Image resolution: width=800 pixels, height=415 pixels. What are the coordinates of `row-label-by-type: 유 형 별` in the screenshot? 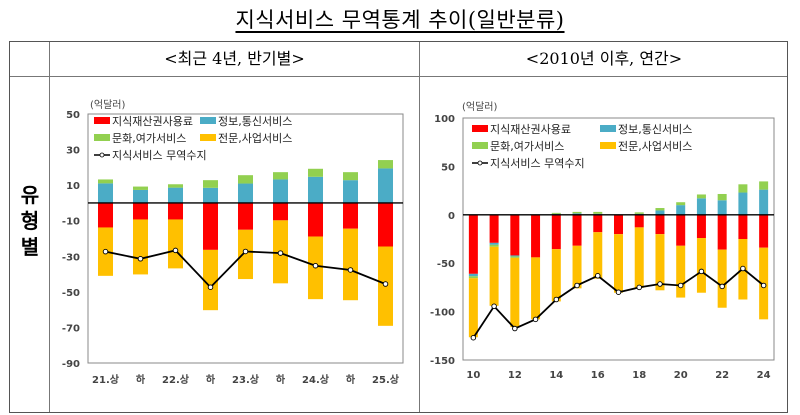 It's located at (30, 221).